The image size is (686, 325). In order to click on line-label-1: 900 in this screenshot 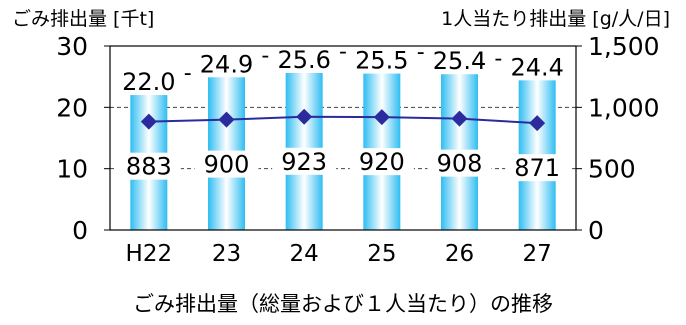, I will do `click(227, 165)`.